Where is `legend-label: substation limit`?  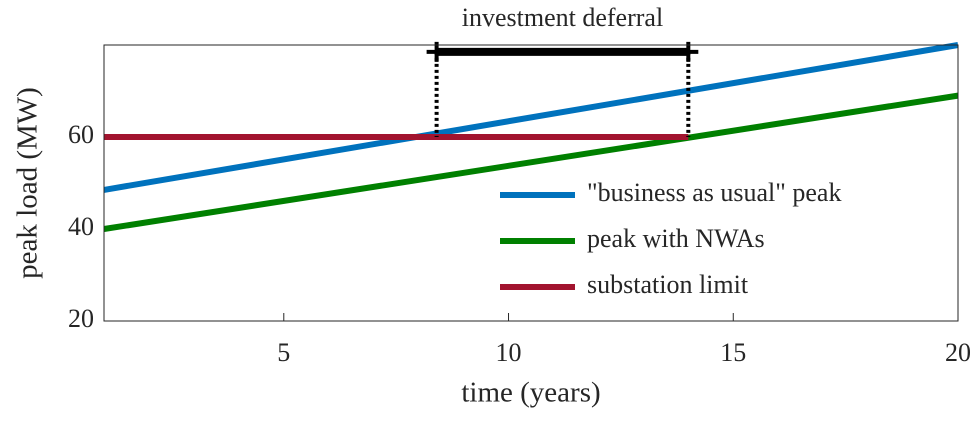
legend-label: substation limit is located at coordinates (668, 284).